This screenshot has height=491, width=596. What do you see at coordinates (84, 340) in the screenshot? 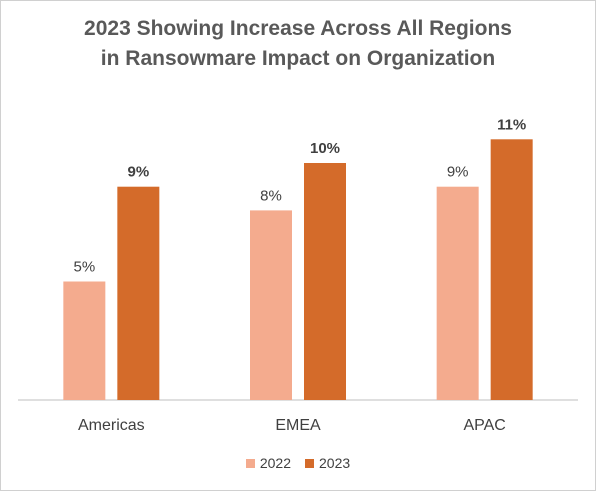
I see `bar-2022-americas` at bounding box center [84, 340].